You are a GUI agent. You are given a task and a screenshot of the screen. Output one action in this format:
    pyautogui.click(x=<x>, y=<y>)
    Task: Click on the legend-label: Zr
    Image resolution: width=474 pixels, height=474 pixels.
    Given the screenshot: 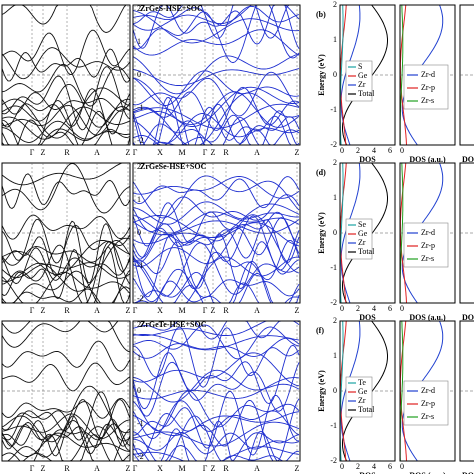 What is the action you would take?
    pyautogui.click(x=362, y=400)
    